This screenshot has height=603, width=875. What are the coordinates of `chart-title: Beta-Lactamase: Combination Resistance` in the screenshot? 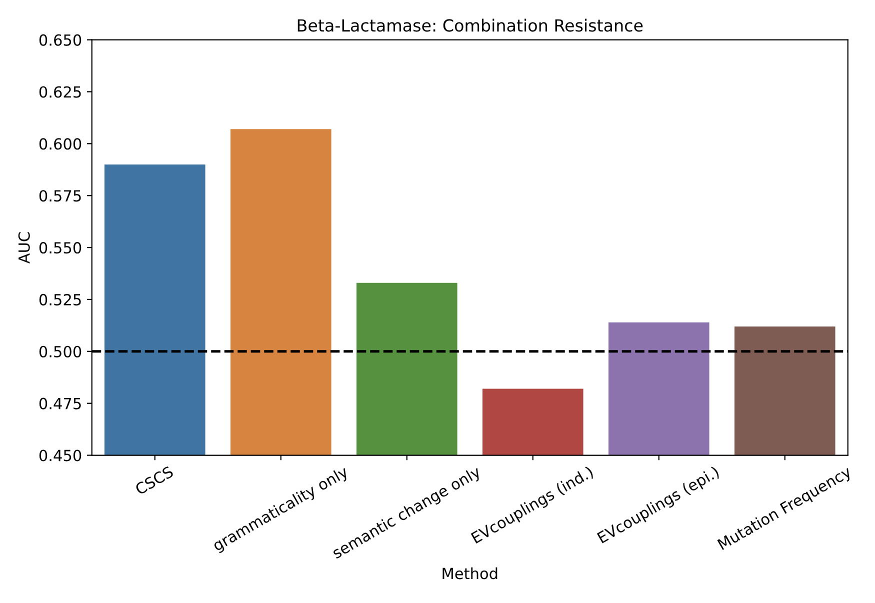 It's located at (470, 25).